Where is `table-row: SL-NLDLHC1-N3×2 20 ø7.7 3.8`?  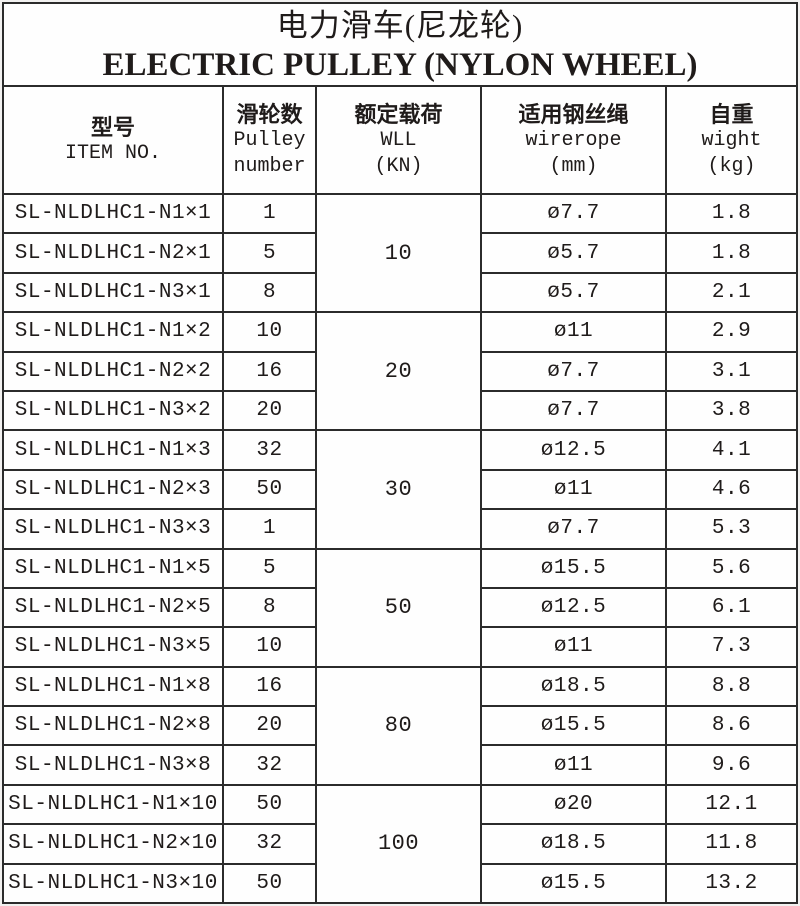 table-row: SL-NLDLHC1-N3×2 20 ø7.7 3.8 is located at coordinates (400, 410).